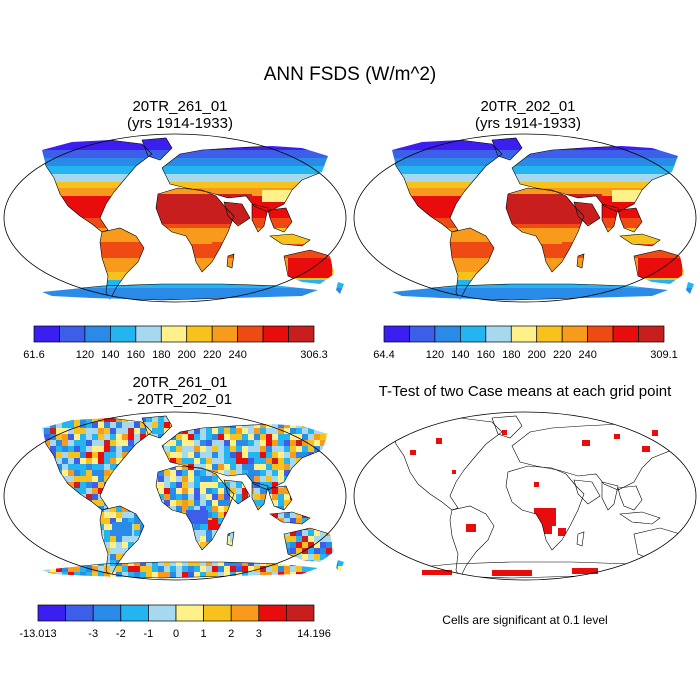 Image resolution: width=700 pixels, height=700 pixels. Describe the element at coordinates (486, 355) in the screenshot. I see `colorbar-tick-label: 160` at that location.